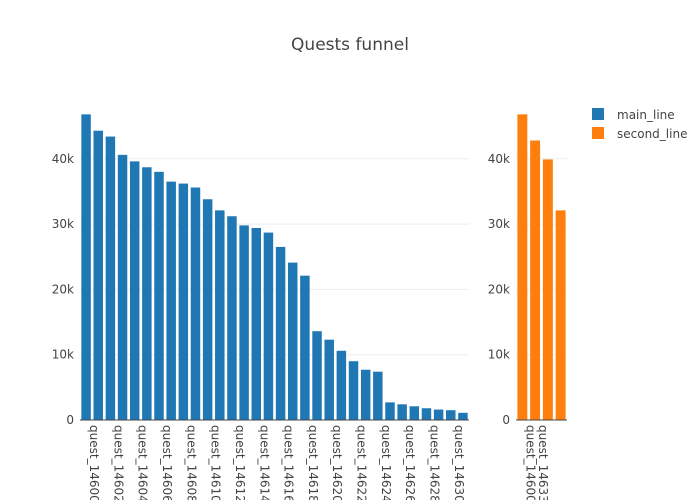 Image resolution: width=700 pixels, height=504 pixels. What do you see at coordinates (118, 462) in the screenshot?
I see `x-tick-label: quest_14602` at bounding box center [118, 462].